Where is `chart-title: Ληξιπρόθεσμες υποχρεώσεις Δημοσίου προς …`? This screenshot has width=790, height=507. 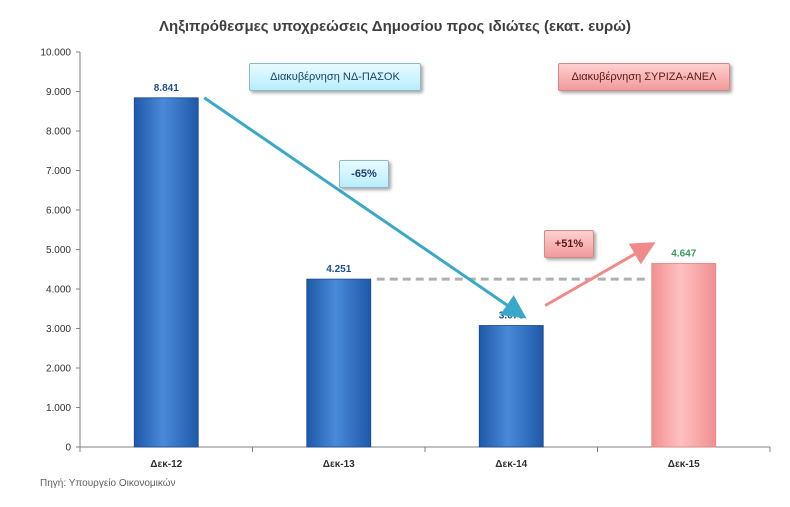
chart-title: Ληξιπρόθεσμες υποχρεώσεις Δημοσίου προς … is located at coordinates (395, 26).